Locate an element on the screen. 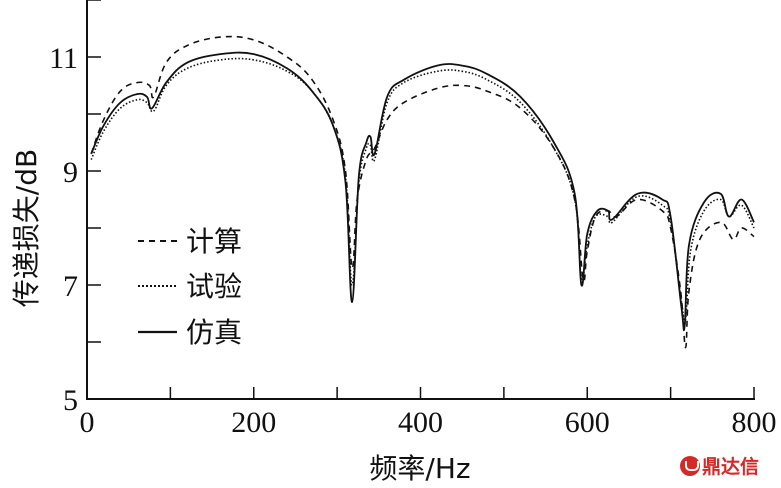 The width and height of the screenshot is (781, 488). legend-item-sim: 仿真 is located at coordinates (190, 332).